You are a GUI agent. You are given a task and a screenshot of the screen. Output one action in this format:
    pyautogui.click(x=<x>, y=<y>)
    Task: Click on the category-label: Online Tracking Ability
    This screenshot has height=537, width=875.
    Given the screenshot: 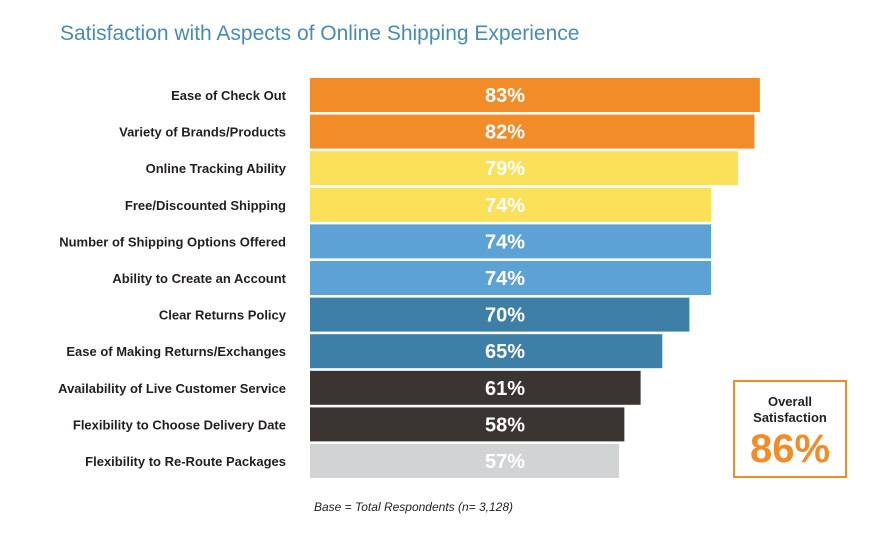 What is the action you would take?
    pyautogui.click(x=216, y=168)
    